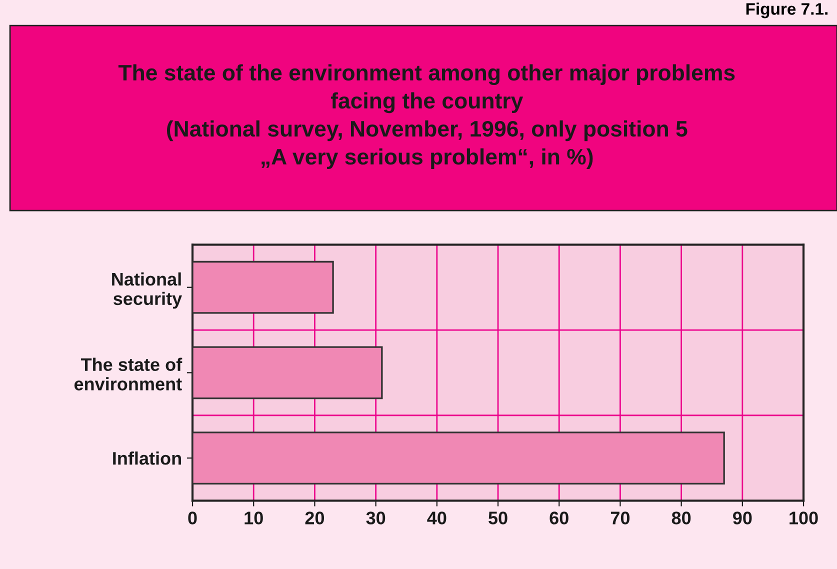 The height and width of the screenshot is (569, 837). Describe the element at coordinates (559, 518) in the screenshot. I see `x-tick-label: 60` at that location.